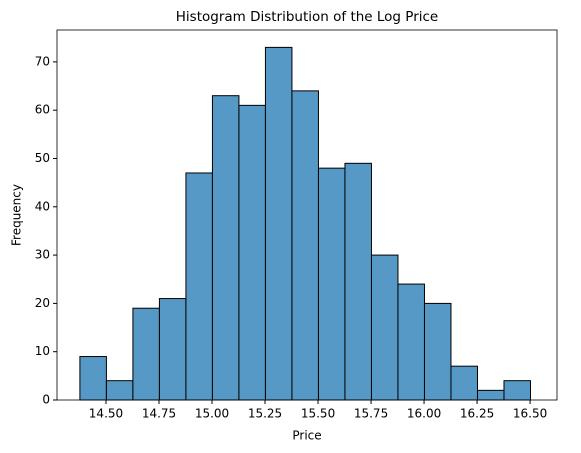 Image resolution: width=581 pixels, height=453 pixels. I want to click on x-tick-label: 16.50, so click(530, 414).